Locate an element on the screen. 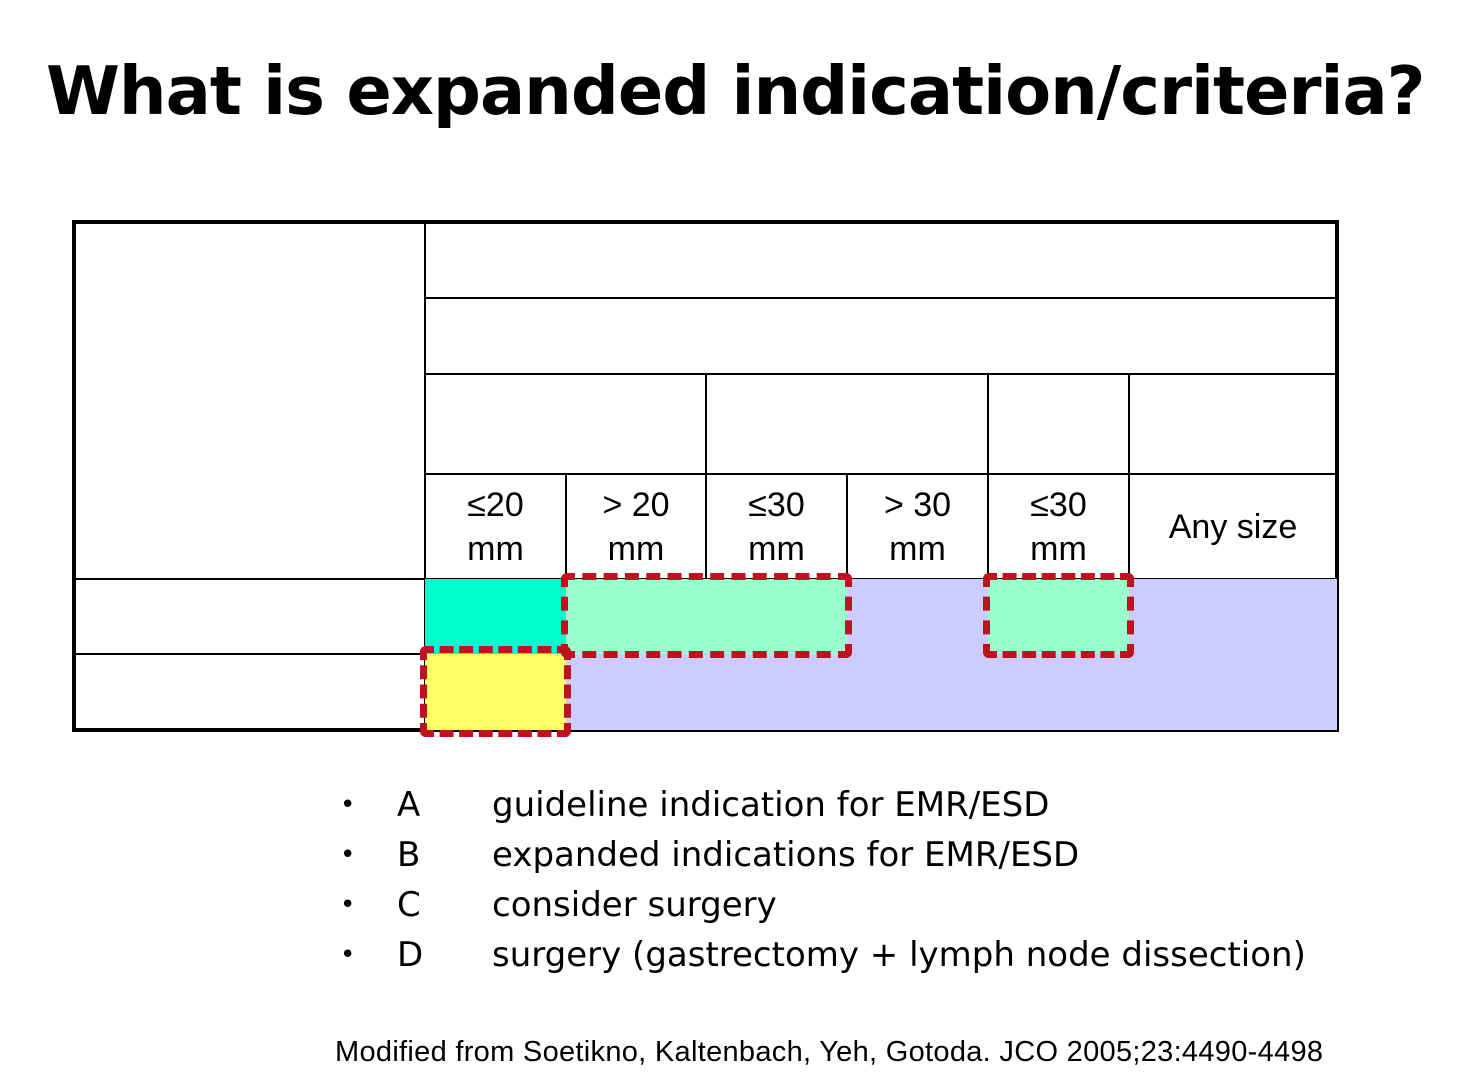  grade-cell-c is located at coordinates (495, 692).